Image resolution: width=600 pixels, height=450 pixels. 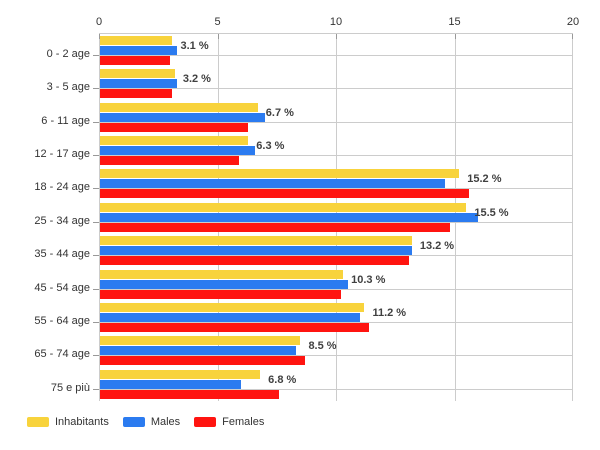 I want to click on legend-label: Males, so click(x=165, y=422).